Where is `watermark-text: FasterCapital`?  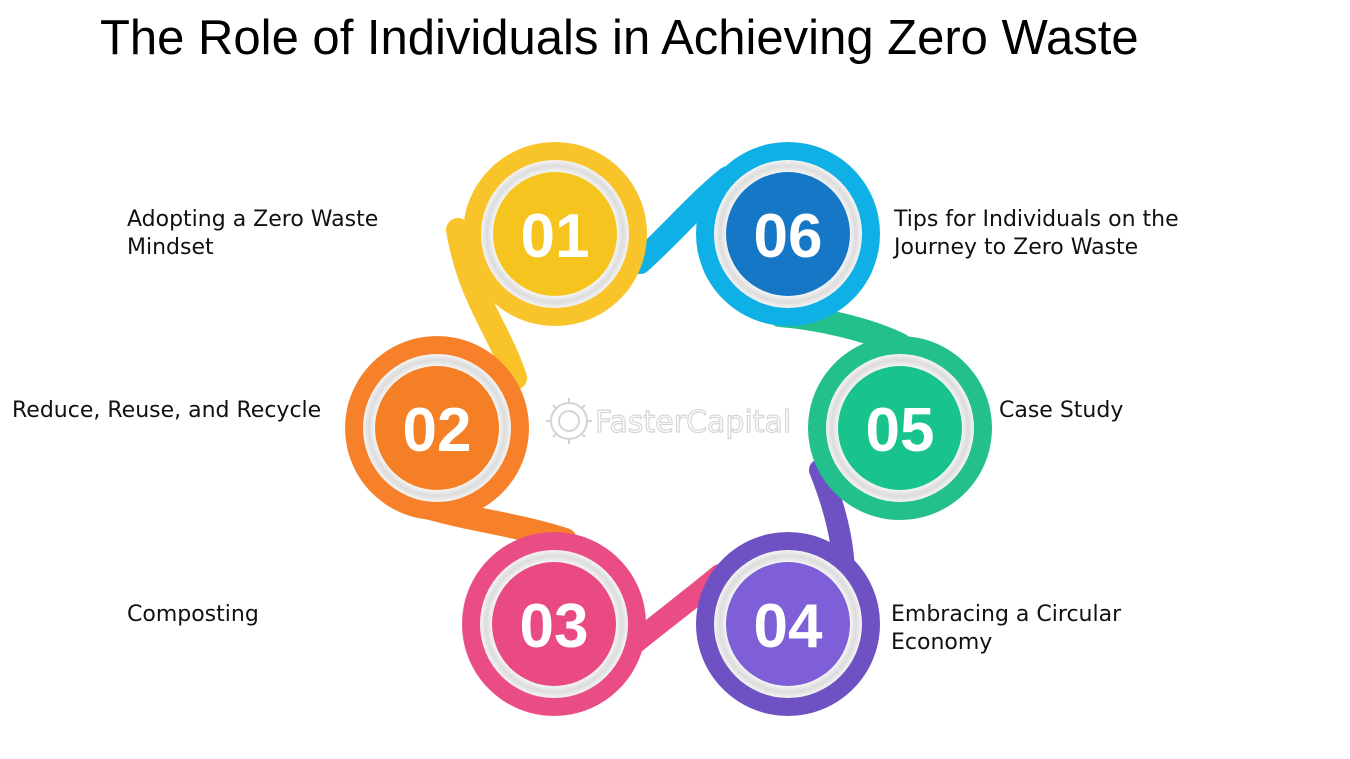 watermark-text: FasterCapital is located at coordinates (693, 422).